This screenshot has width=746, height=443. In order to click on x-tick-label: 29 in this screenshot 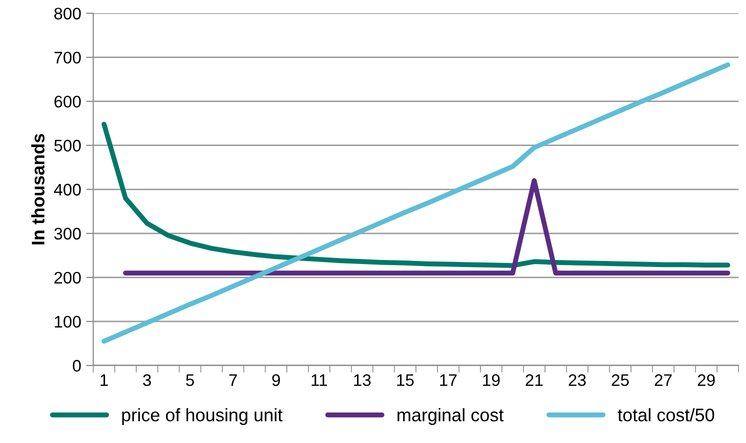, I will do `click(706, 380)`.